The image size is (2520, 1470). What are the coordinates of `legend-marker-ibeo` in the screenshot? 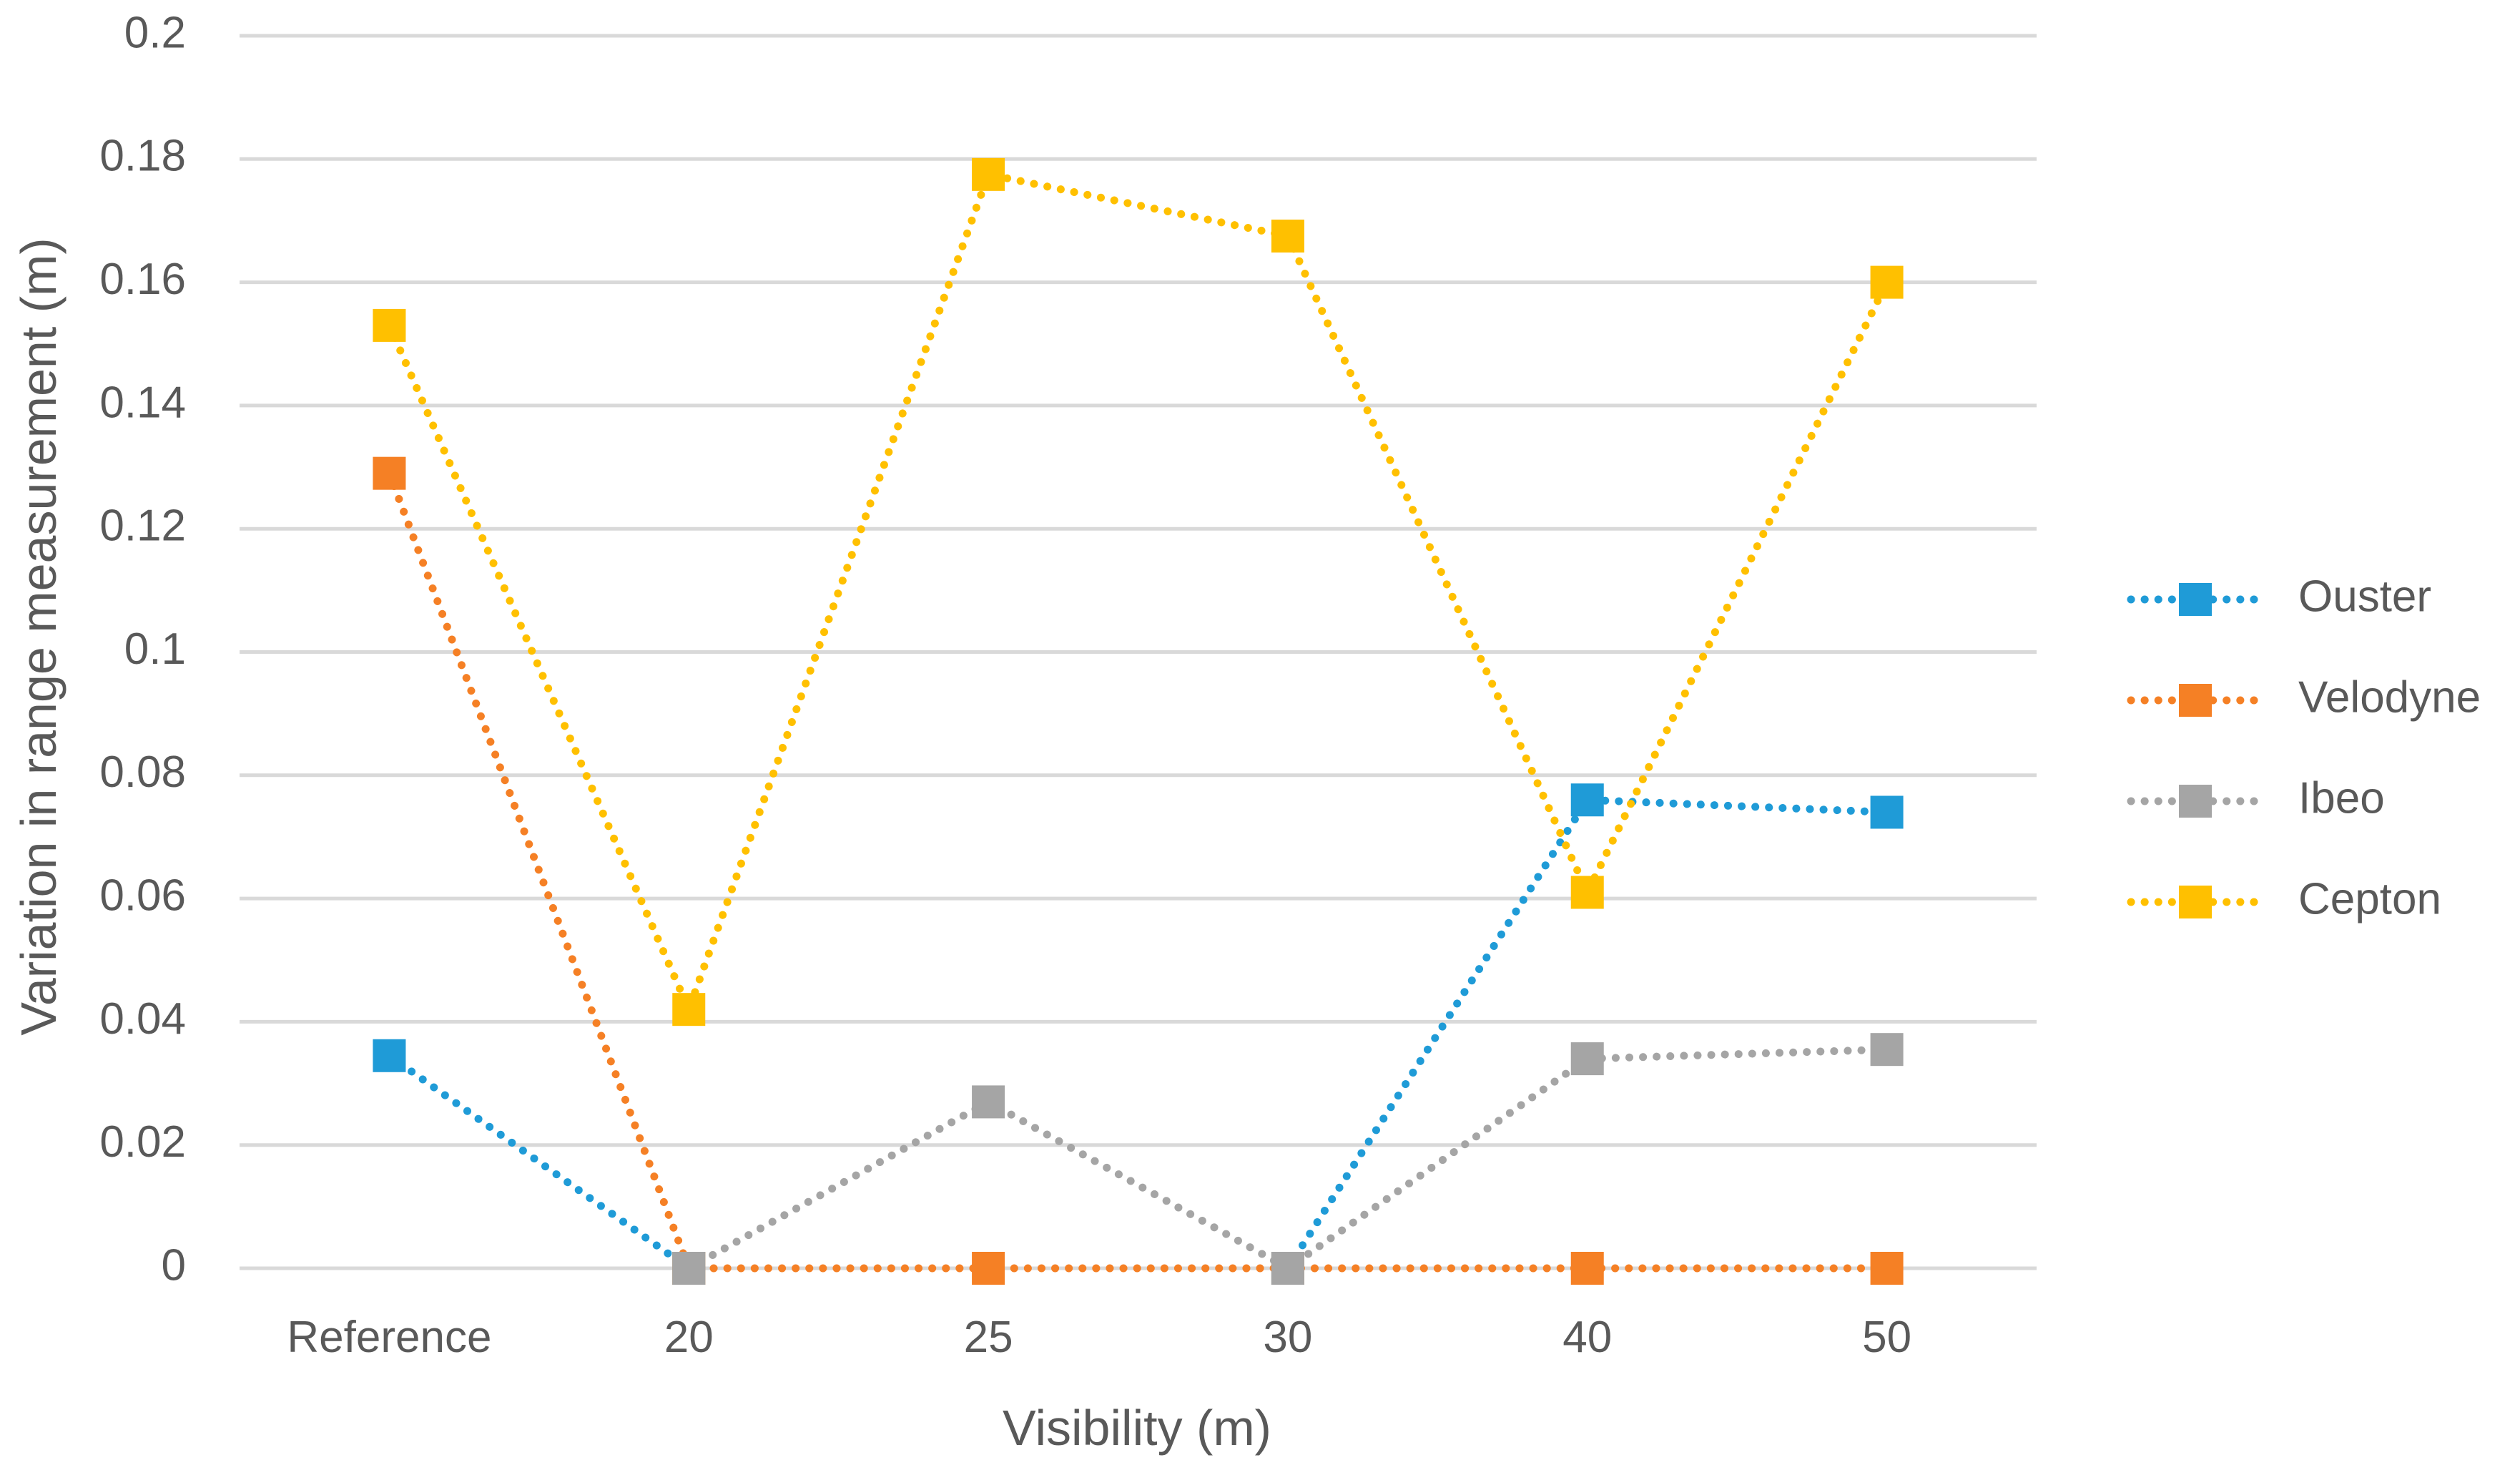 It's located at (2195, 802).